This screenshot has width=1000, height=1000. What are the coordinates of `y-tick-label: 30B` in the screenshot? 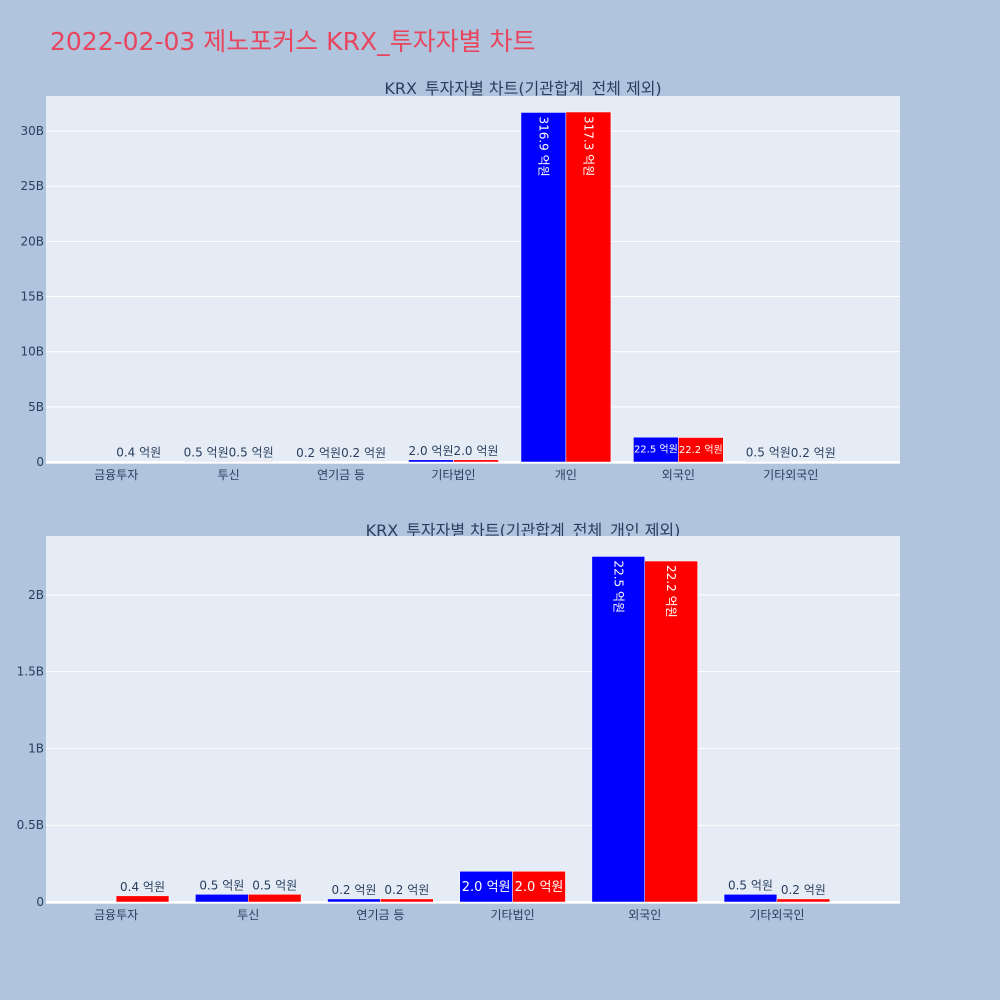 It's located at (32, 131).